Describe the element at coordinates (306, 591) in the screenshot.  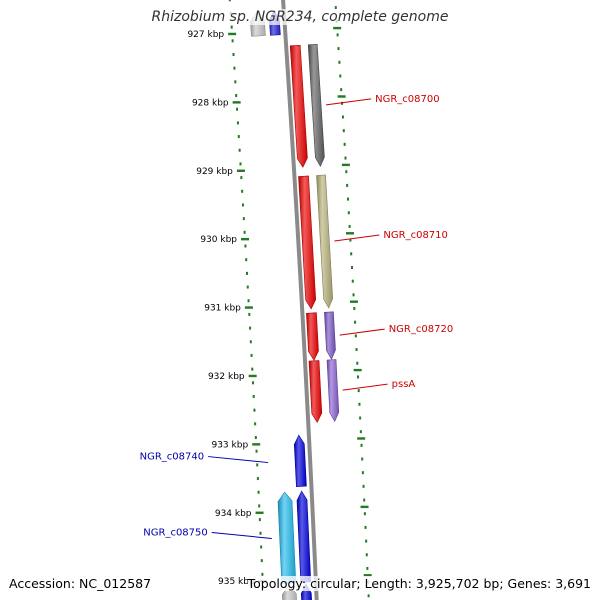
I see `feature-arrow-z2` at that location.